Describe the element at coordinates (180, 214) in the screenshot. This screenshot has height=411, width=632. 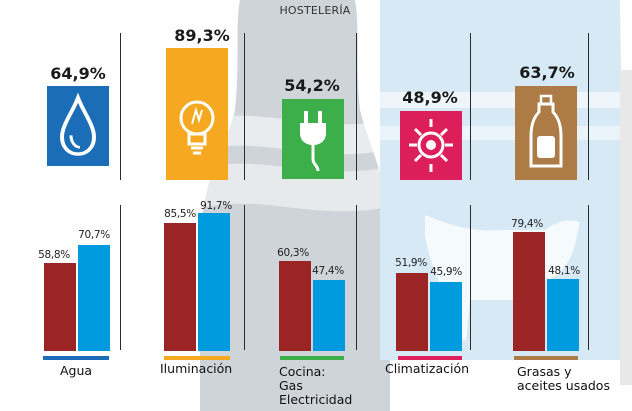
I see `bar-label-iluminacion-a: 85,5%` at that location.